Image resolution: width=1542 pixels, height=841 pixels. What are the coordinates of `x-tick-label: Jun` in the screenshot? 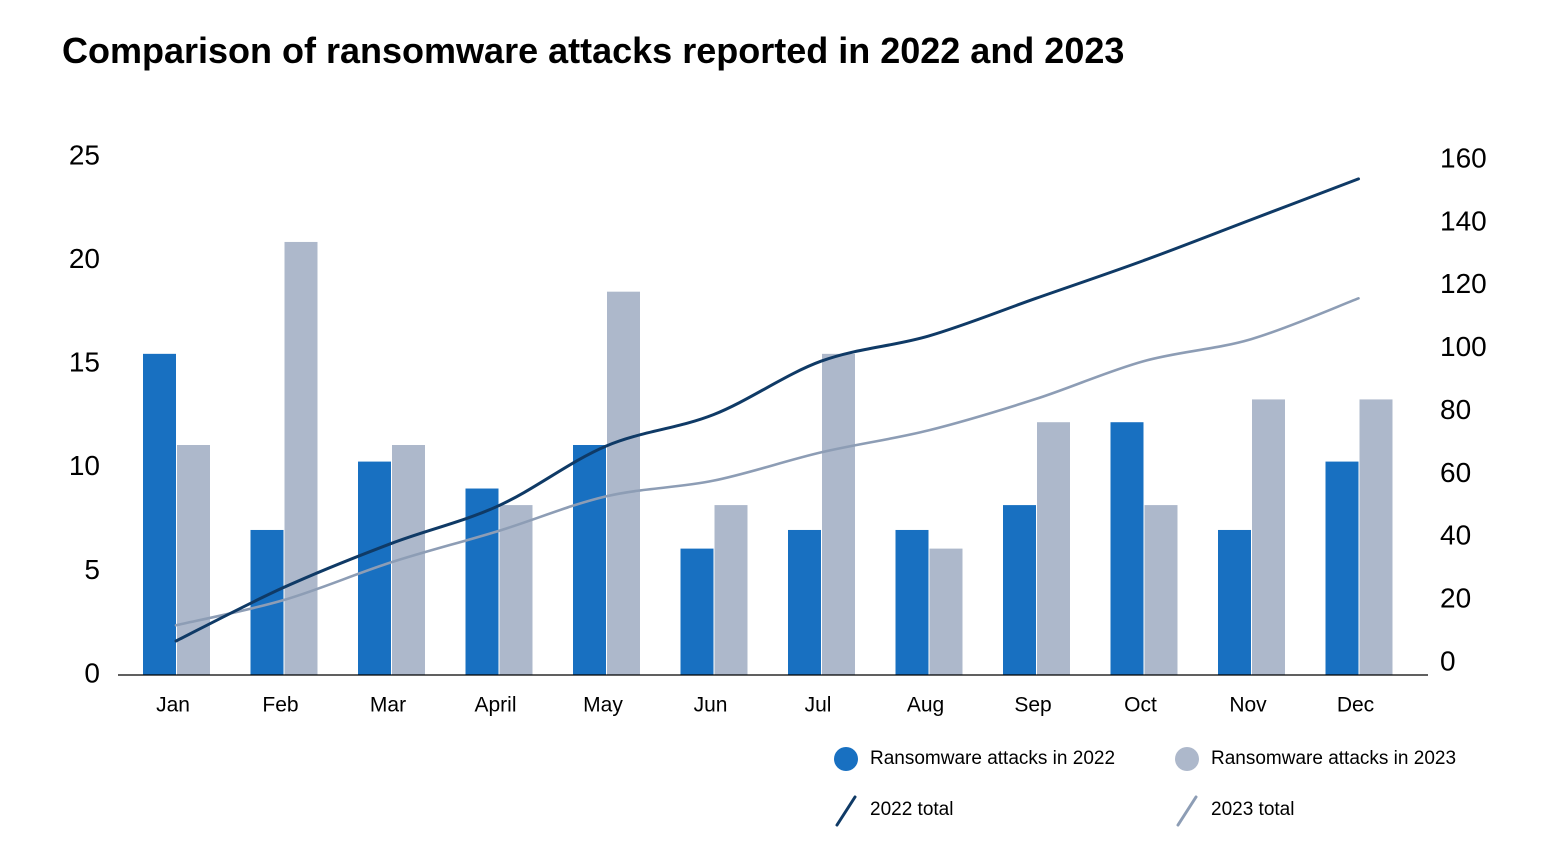 It's located at (711, 705).